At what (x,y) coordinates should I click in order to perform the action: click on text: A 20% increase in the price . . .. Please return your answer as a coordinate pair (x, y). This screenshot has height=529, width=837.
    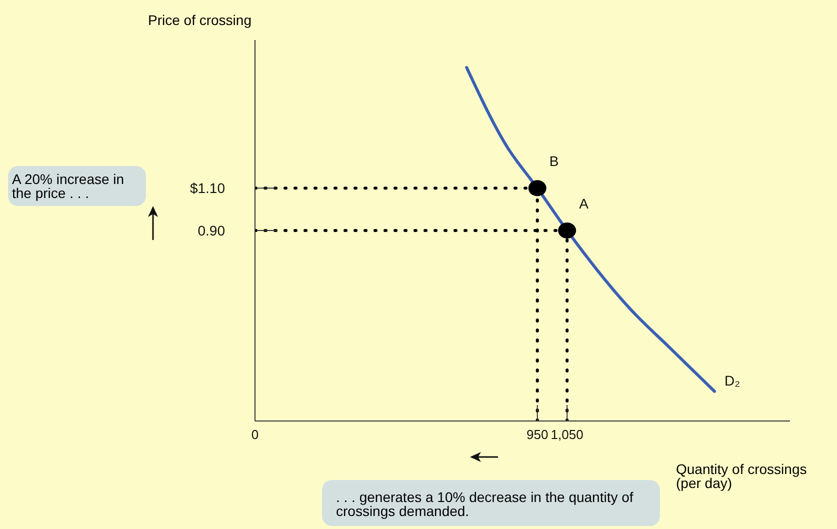
    Looking at the image, I should click on (77, 186).